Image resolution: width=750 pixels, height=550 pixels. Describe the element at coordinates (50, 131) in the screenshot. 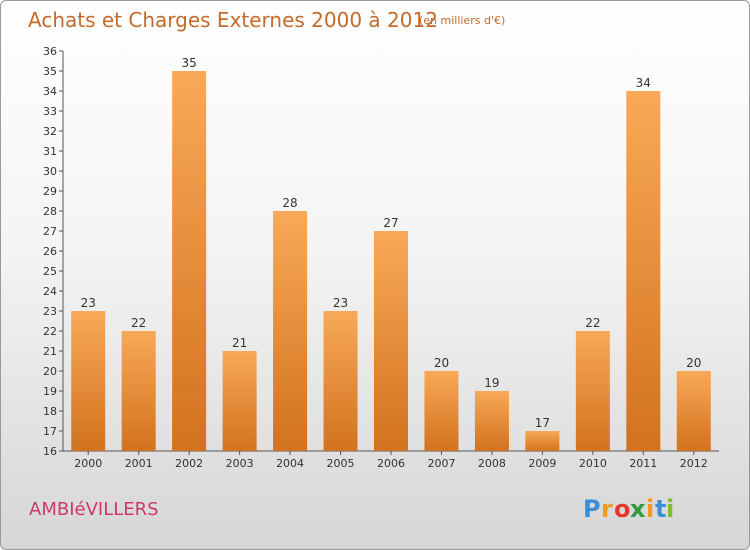

I see `y-tick-label: 32` at that location.